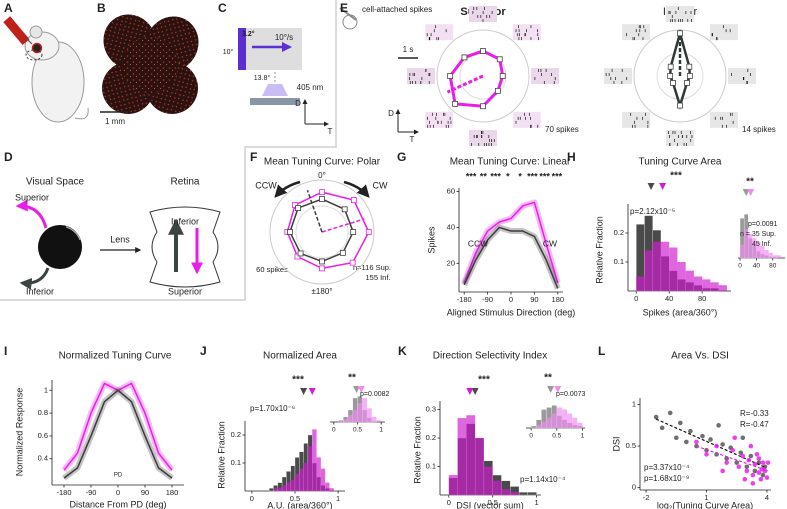 This screenshot has height=509, width=787. What do you see at coordinates (374, 394) in the screenshot?
I see `p-value: p=0.0082` at bounding box center [374, 394].